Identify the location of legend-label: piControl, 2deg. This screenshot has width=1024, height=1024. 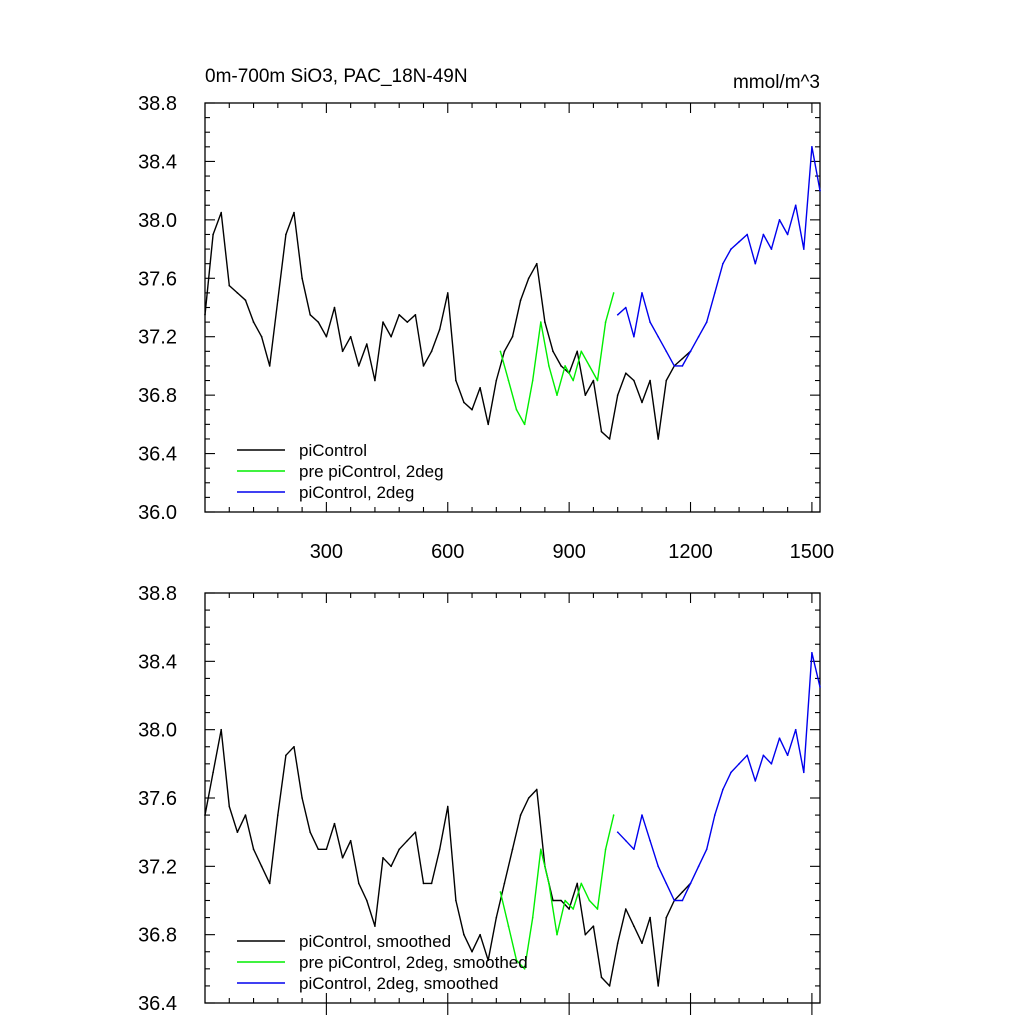
(356, 492).